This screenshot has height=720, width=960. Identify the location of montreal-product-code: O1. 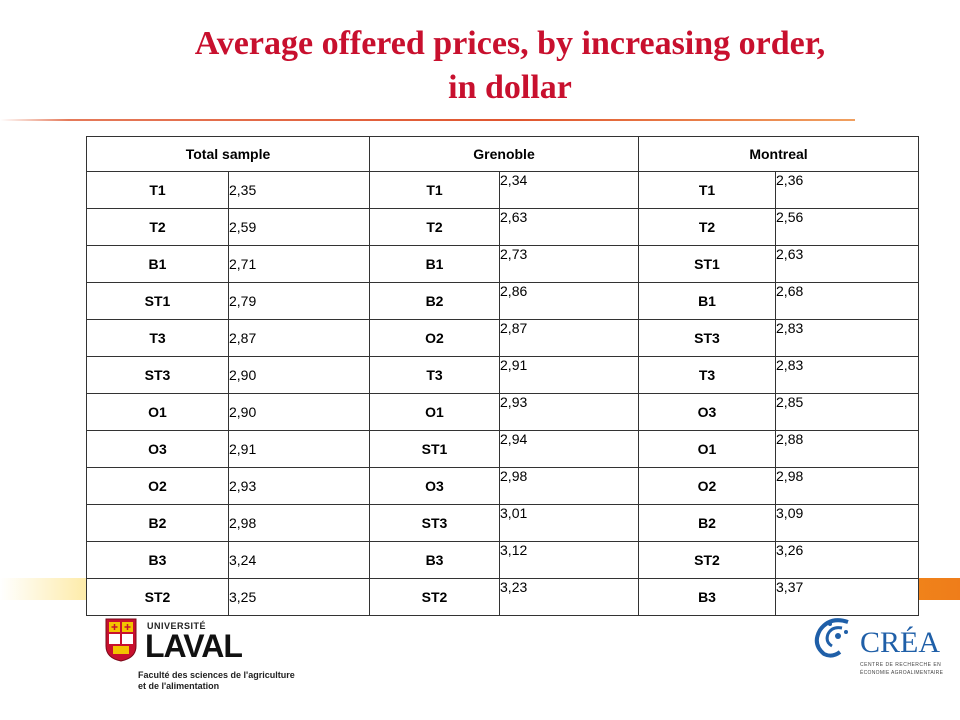
(707, 449).